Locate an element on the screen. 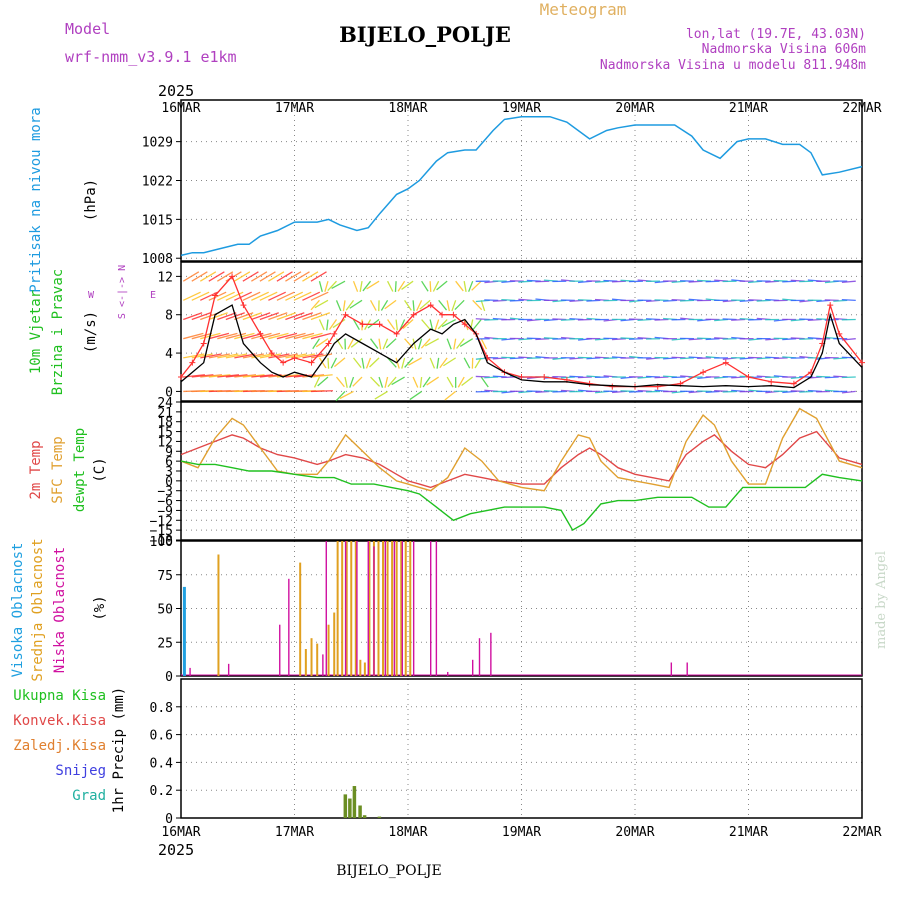  footer-station: BIJELO_POLJE is located at coordinates (388, 871).